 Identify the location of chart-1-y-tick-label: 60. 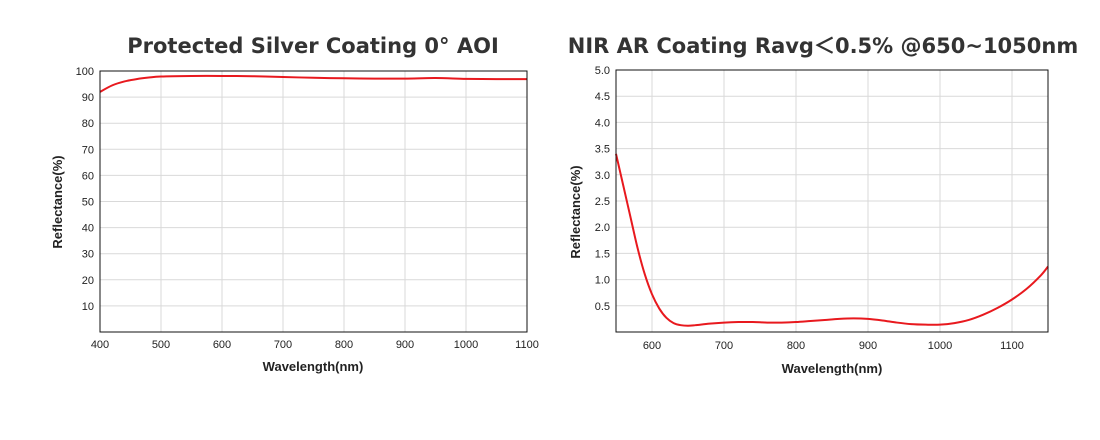
(88, 176).